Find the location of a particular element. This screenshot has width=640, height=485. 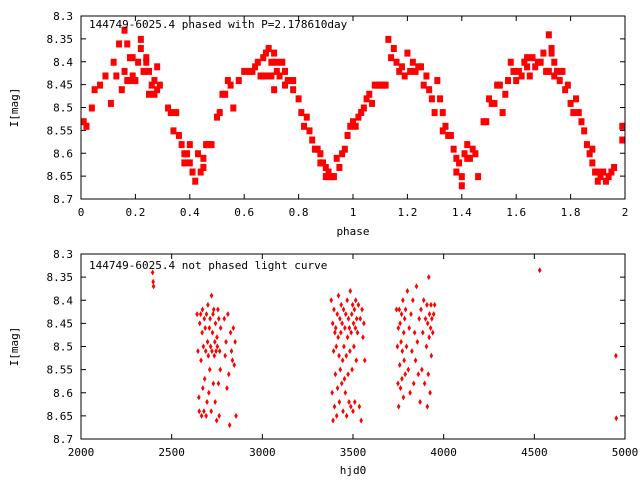

x-axis-label: hjd0 is located at coordinates (353, 470).